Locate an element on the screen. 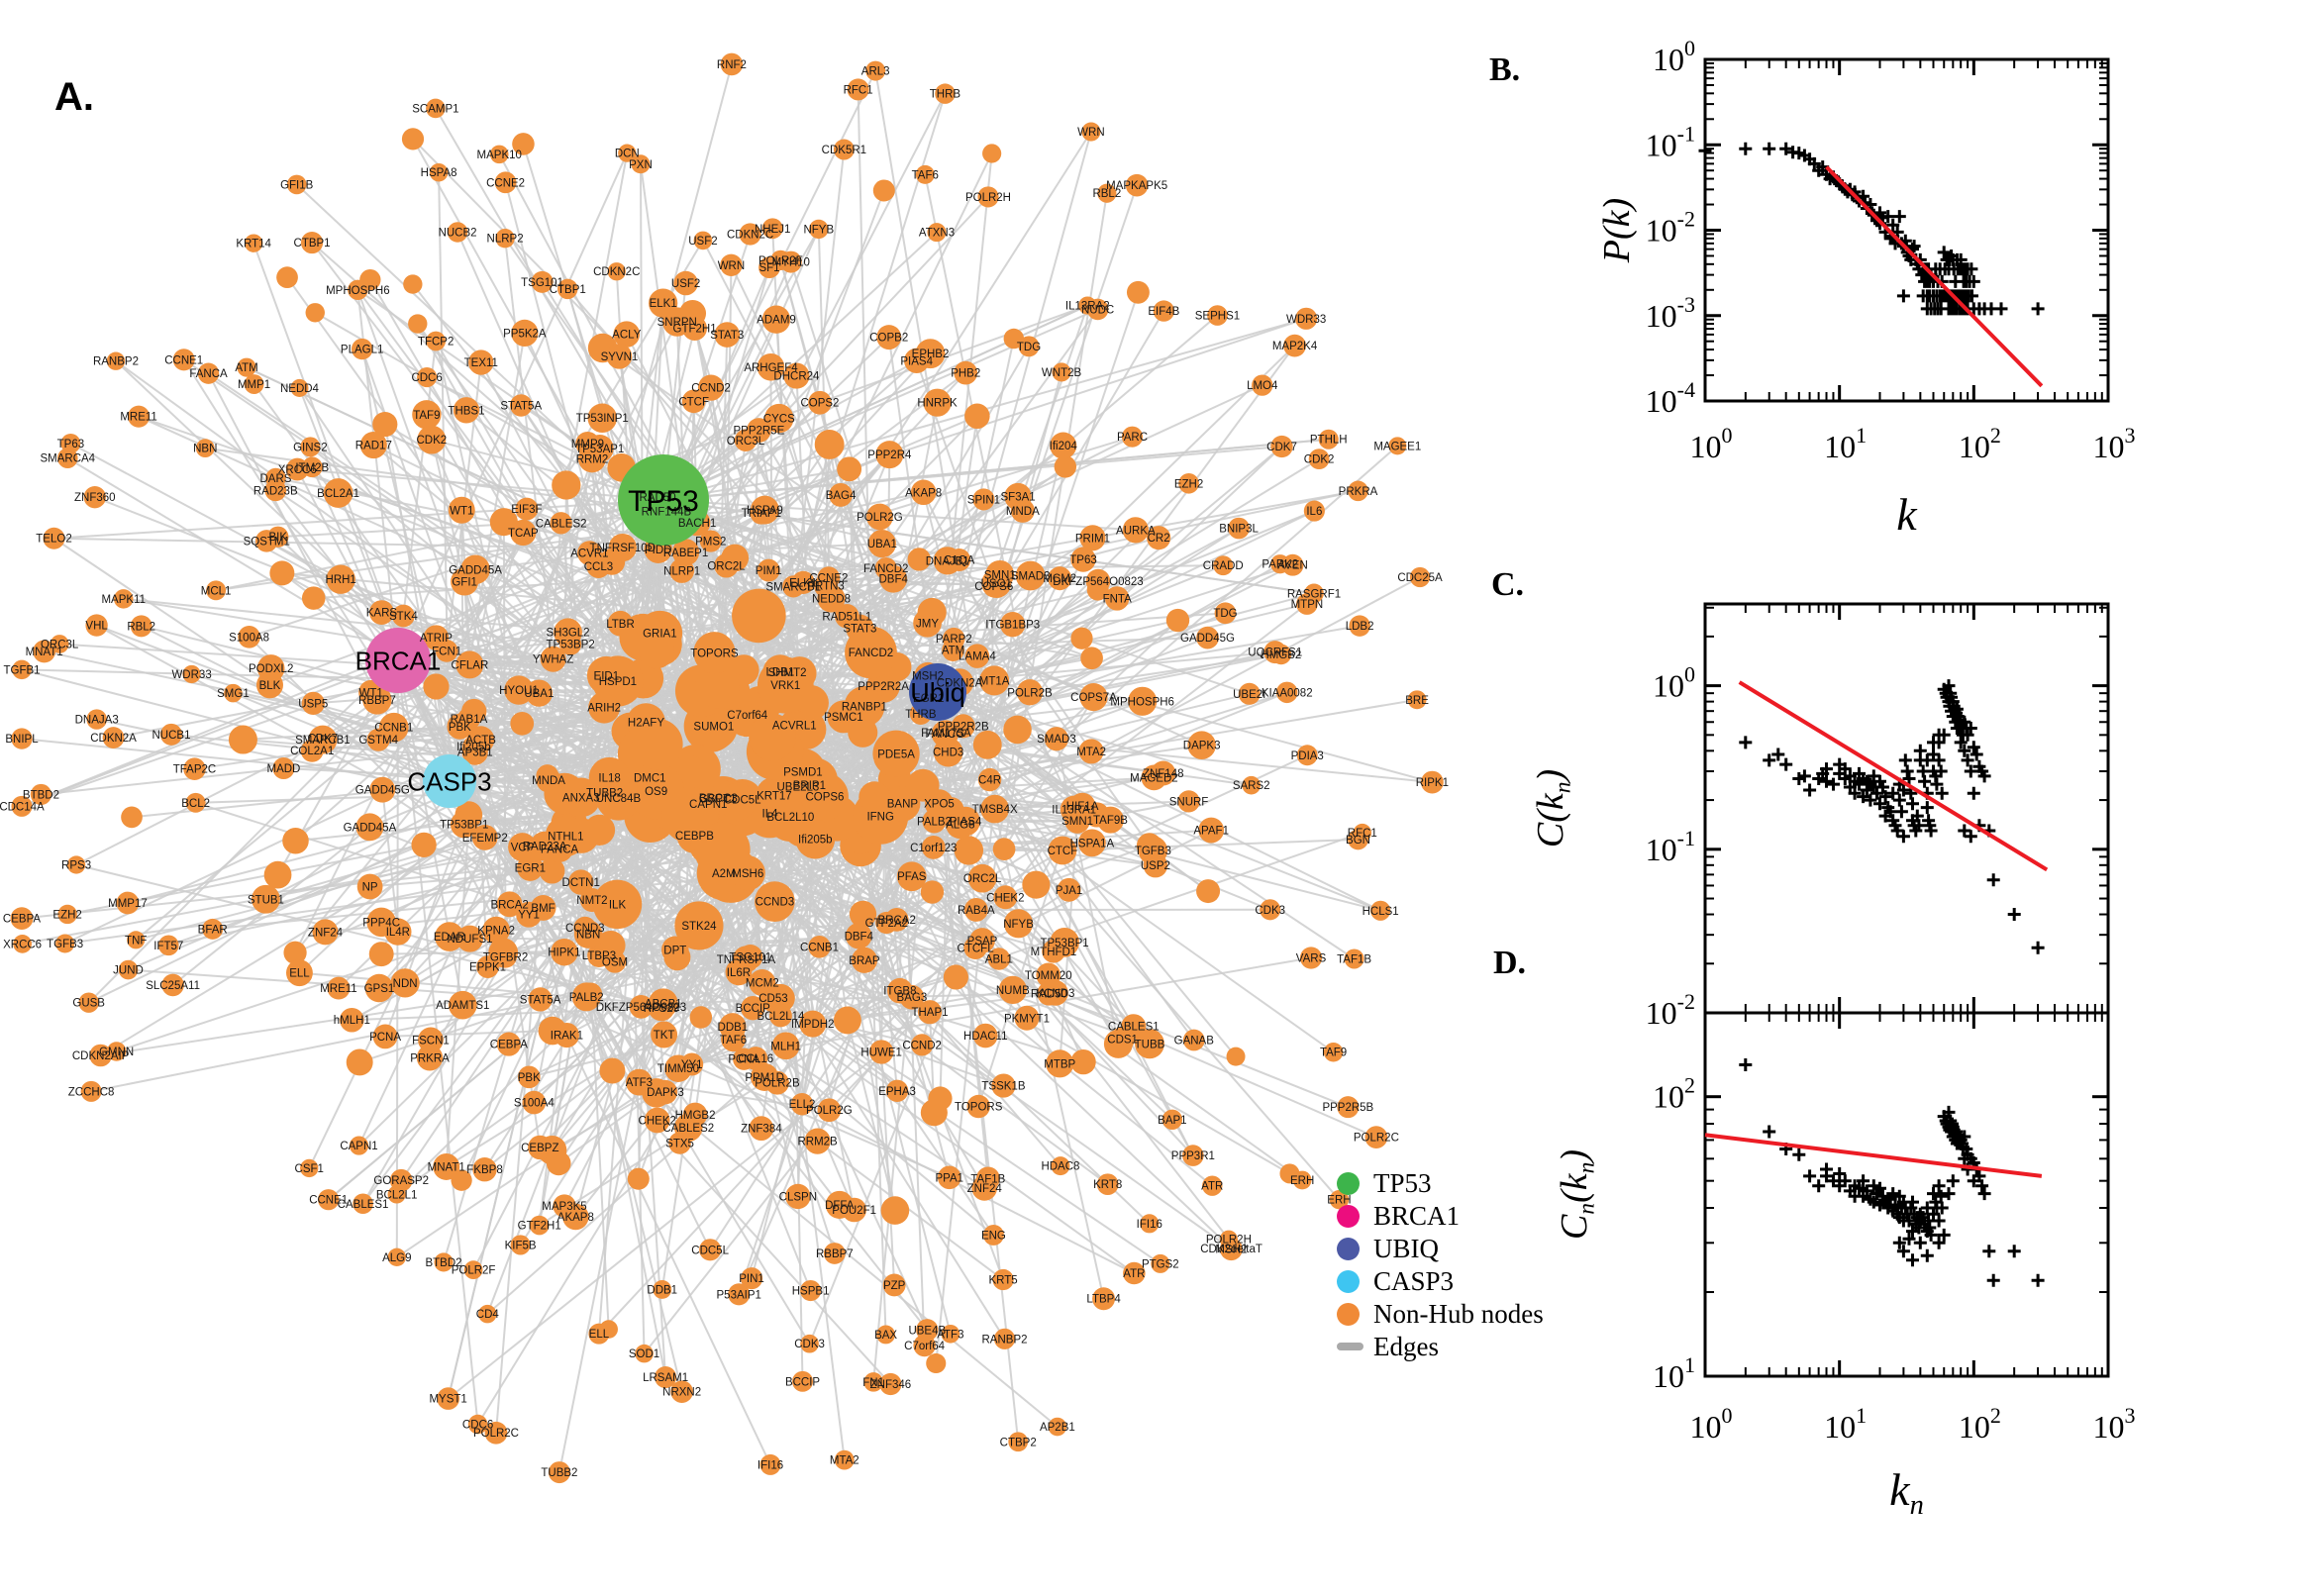  edge-line-icon is located at coordinates (1351, 1346).